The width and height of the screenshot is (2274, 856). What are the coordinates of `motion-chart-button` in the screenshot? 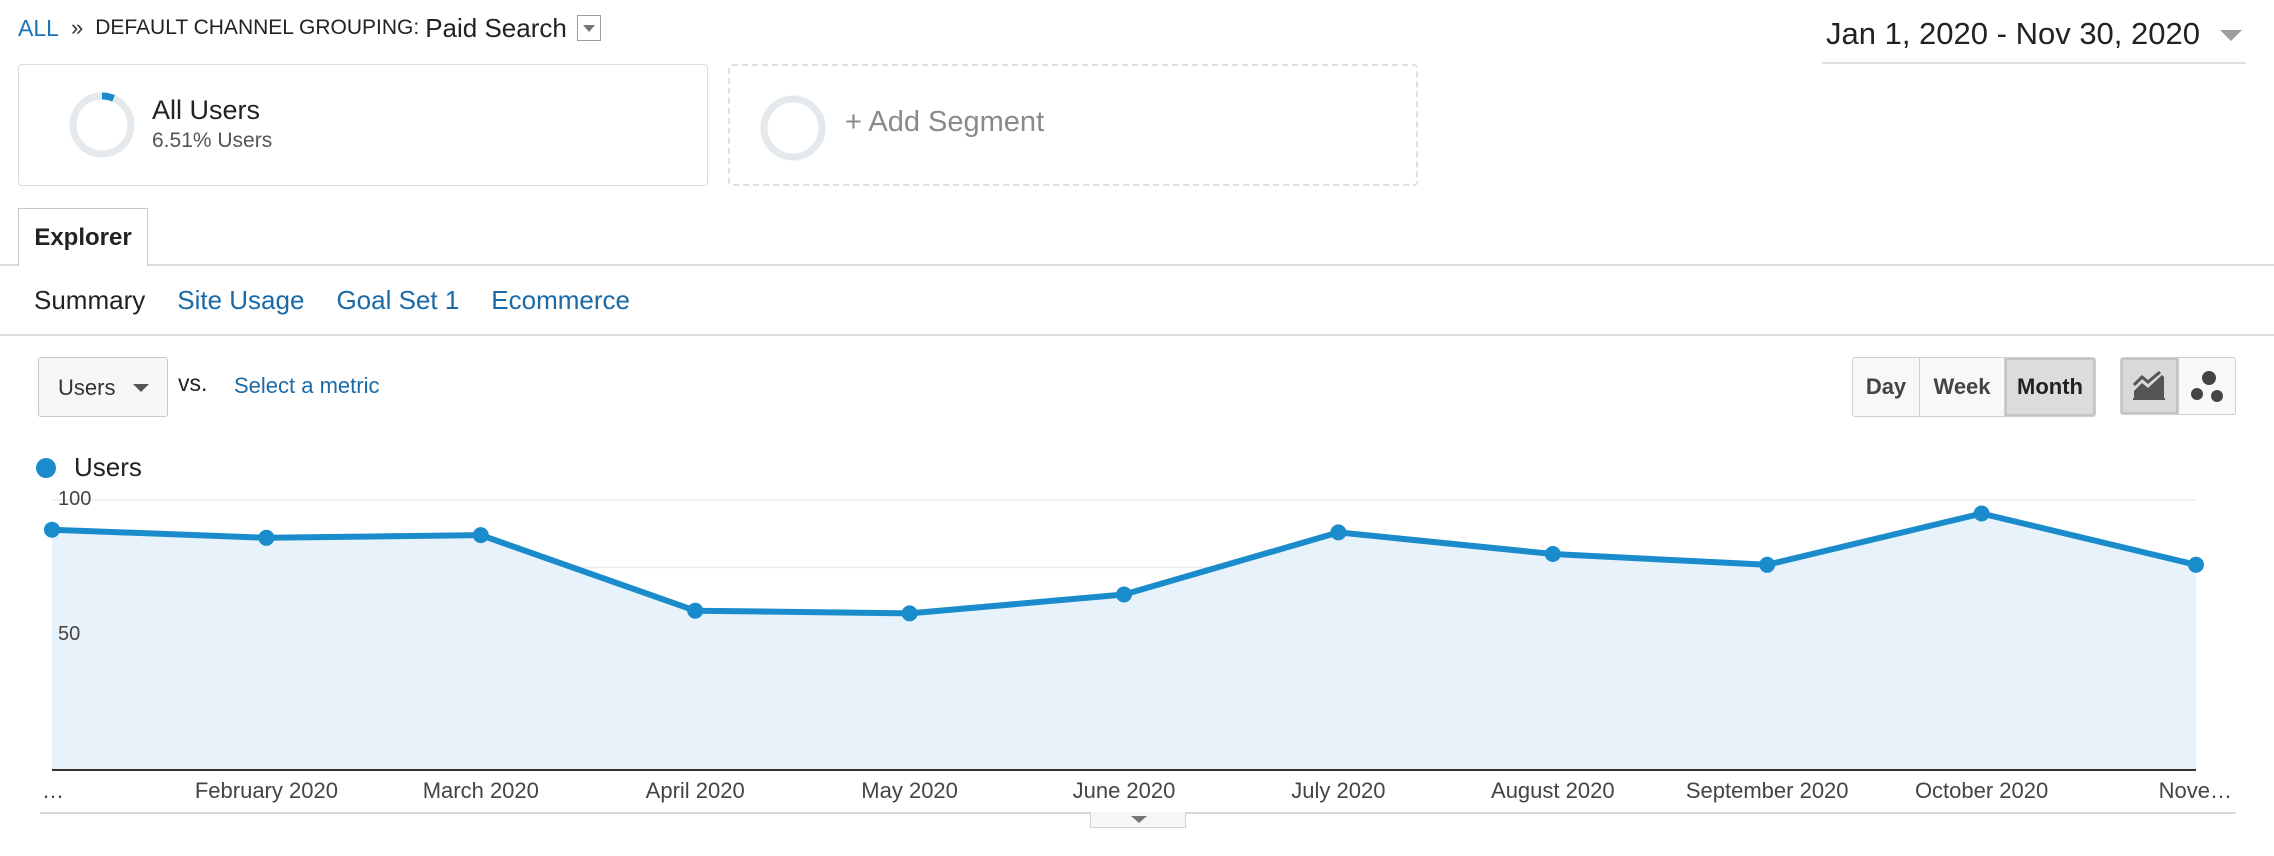 It's located at (2206, 386).